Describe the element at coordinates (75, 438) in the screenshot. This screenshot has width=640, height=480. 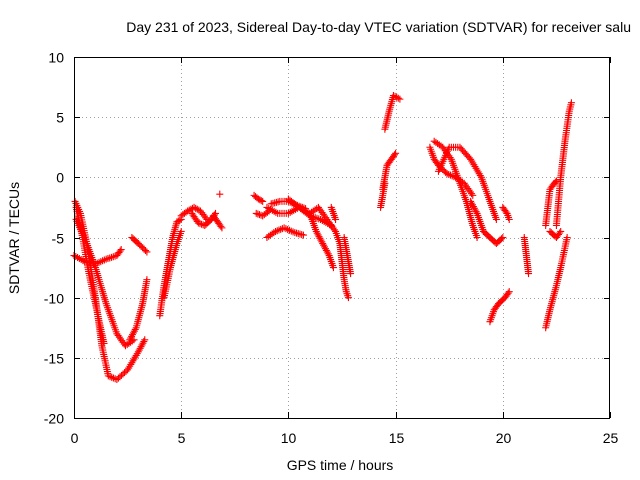
I see `x-tick-label: 0` at that location.